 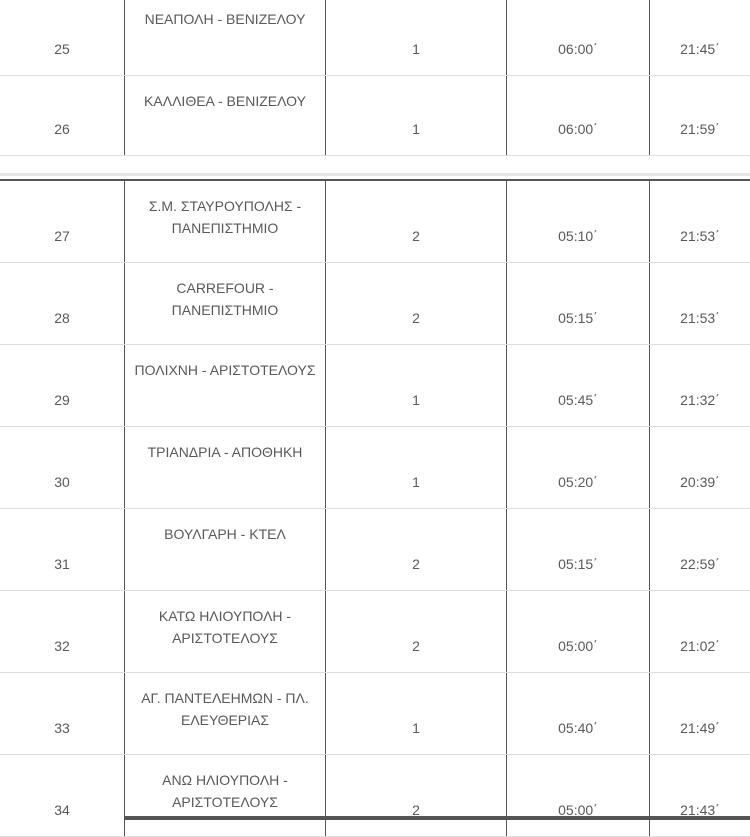 What do you see at coordinates (224, 713) in the screenshot?
I see `route-name: ΑΓ. ΠΑΝΤΕΛΕΗΜΩΝ - ΠΛ. ΕΛΕΥΘΕΡΙΑΣ` at bounding box center [224, 713].